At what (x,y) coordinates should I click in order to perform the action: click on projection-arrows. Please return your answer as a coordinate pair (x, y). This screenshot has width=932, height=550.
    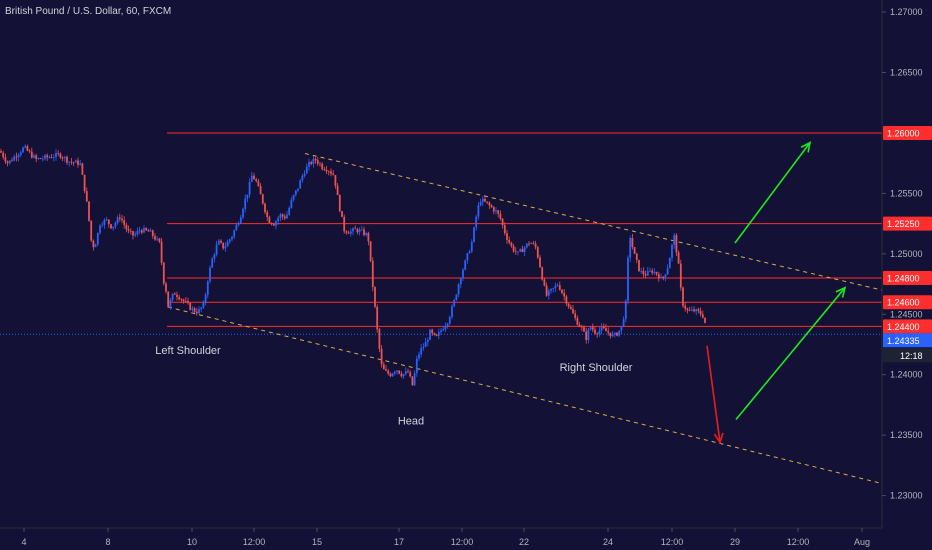
    Looking at the image, I should click on (776, 293).